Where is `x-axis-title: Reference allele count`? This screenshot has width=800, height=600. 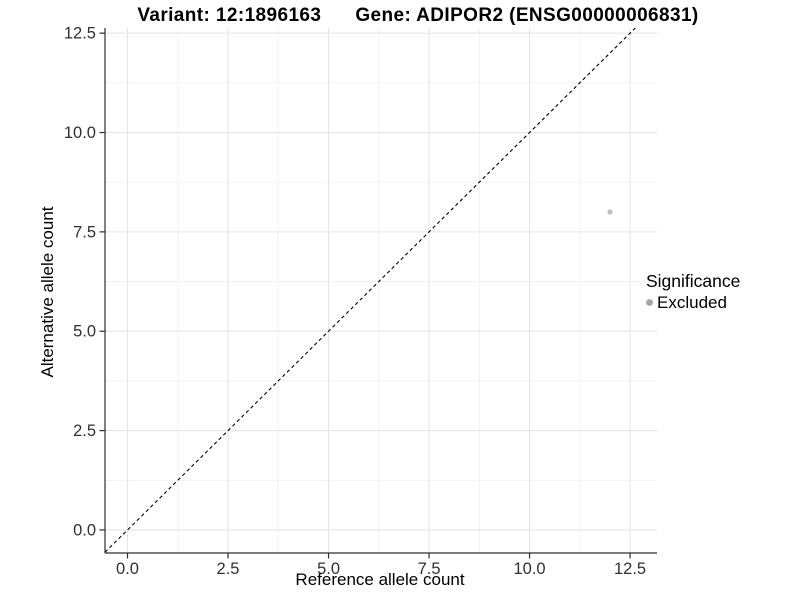 x-axis-title: Reference allele count is located at coordinates (380, 579).